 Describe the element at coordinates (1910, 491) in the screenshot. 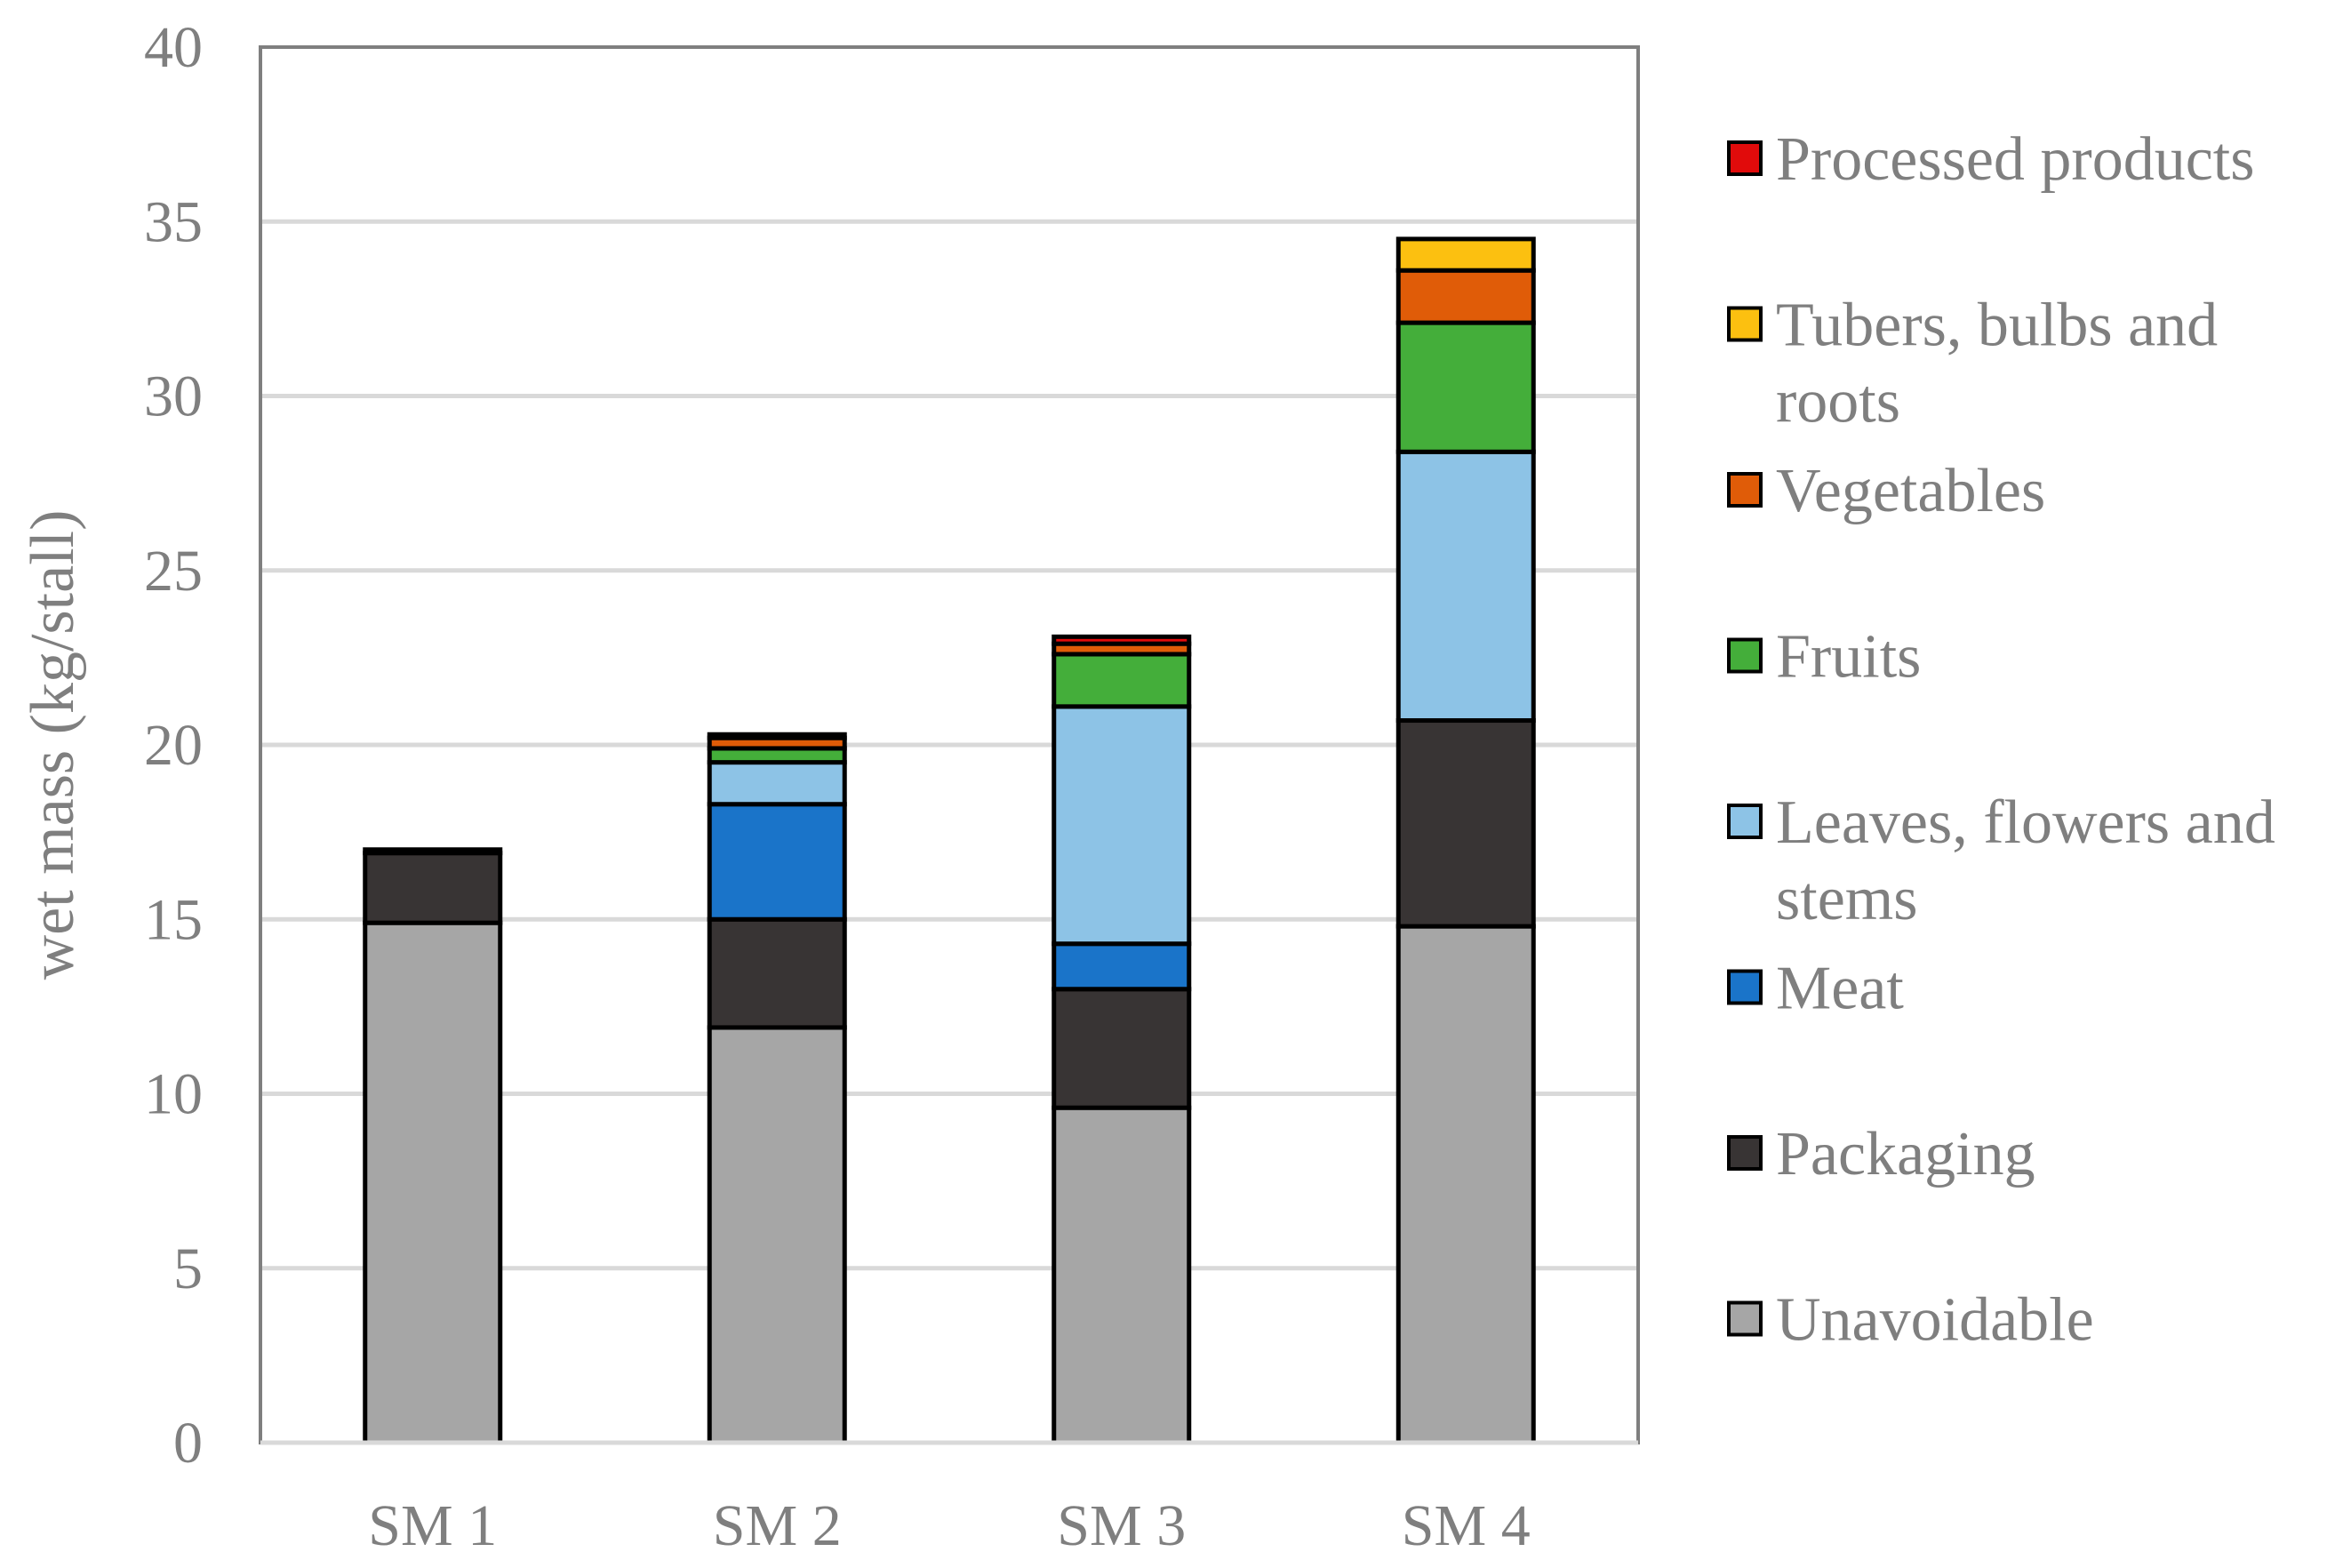

I see `legend-label: Vegetables` at that location.